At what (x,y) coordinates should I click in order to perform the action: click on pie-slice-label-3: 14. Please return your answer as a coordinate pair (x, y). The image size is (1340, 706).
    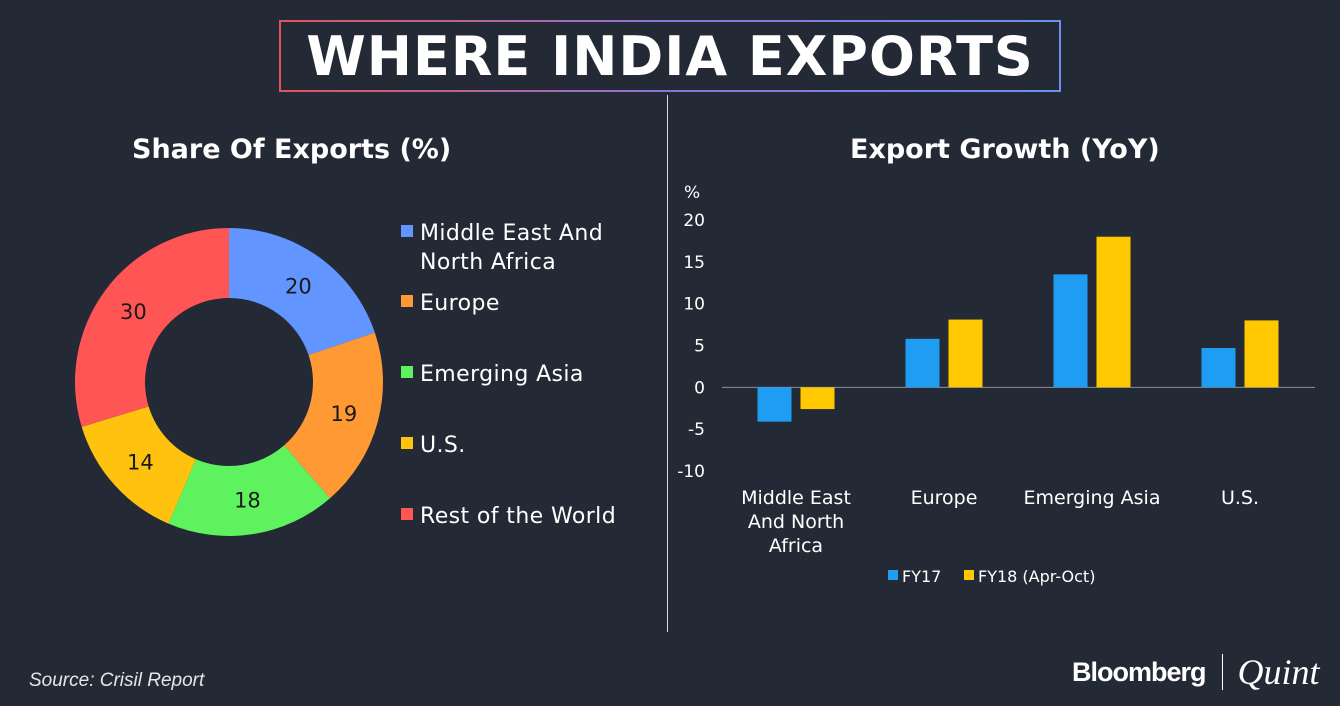
    Looking at the image, I should click on (140, 462).